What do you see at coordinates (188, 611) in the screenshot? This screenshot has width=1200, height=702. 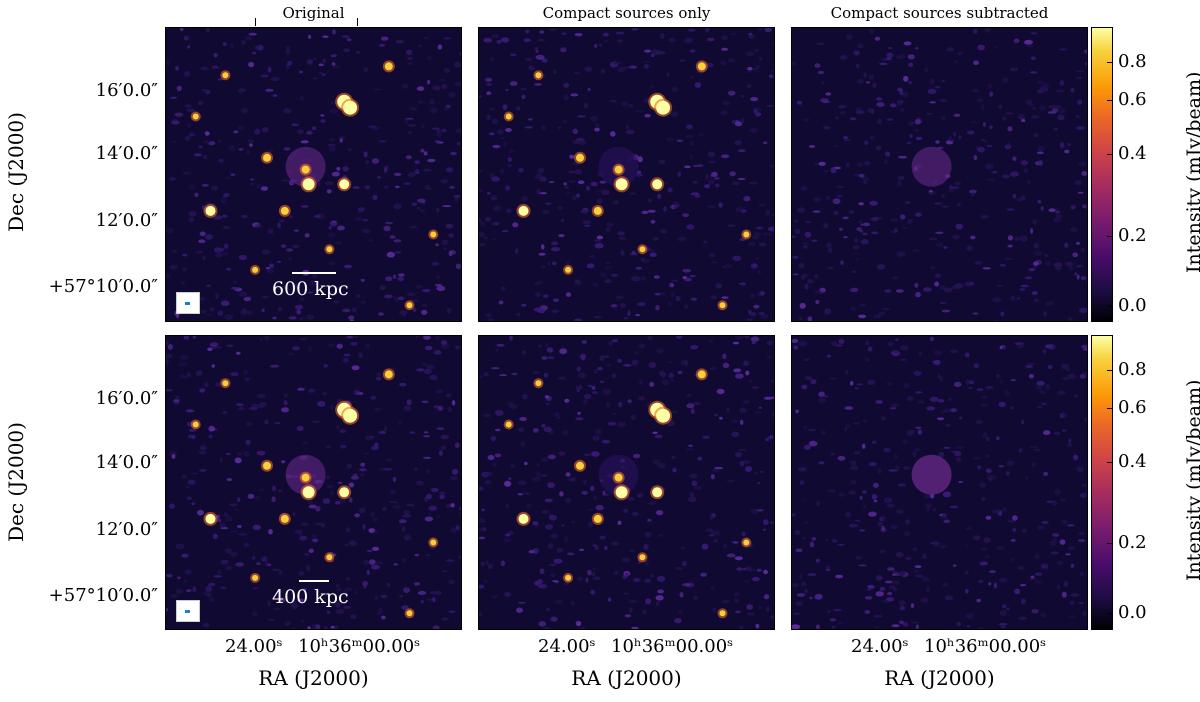 I see `beam-marker-bottom` at bounding box center [188, 611].